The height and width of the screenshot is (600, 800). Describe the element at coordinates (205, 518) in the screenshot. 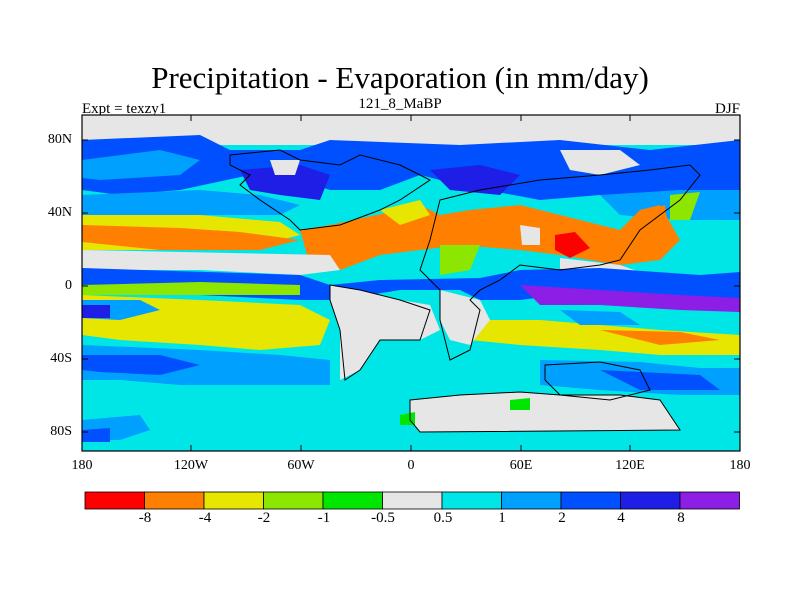

I see `colorbar-label: -4` at that location.